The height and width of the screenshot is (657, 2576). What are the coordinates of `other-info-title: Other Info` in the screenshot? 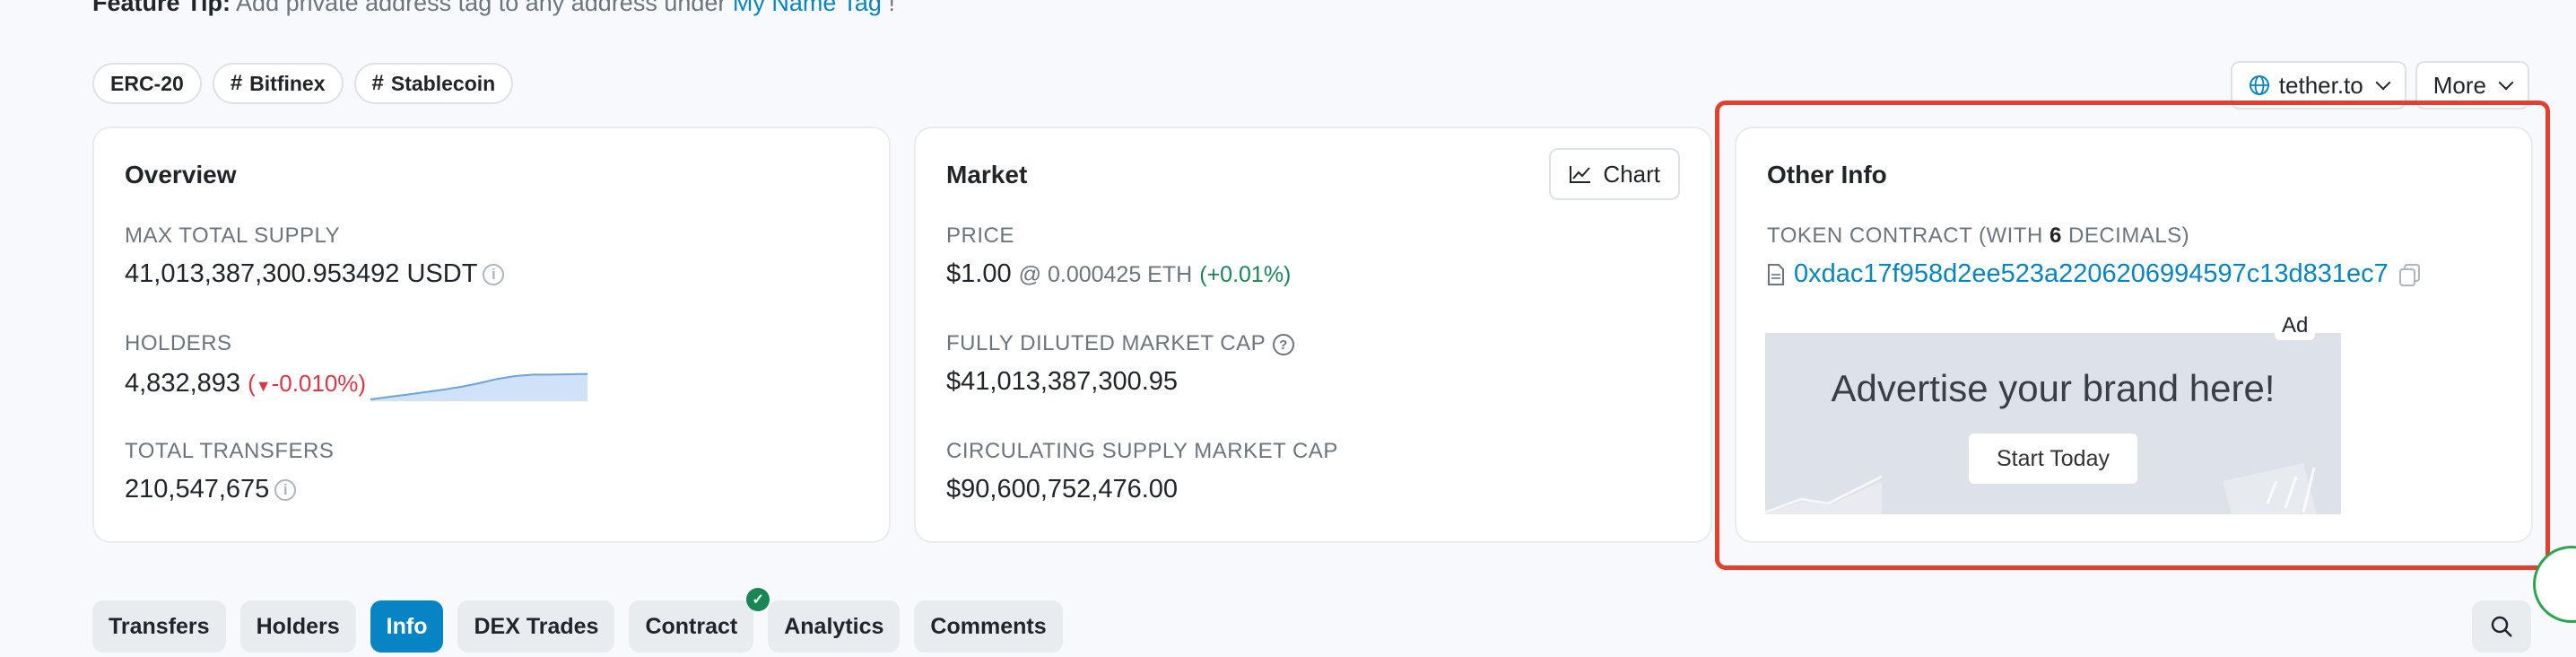 It's located at (1827, 174).